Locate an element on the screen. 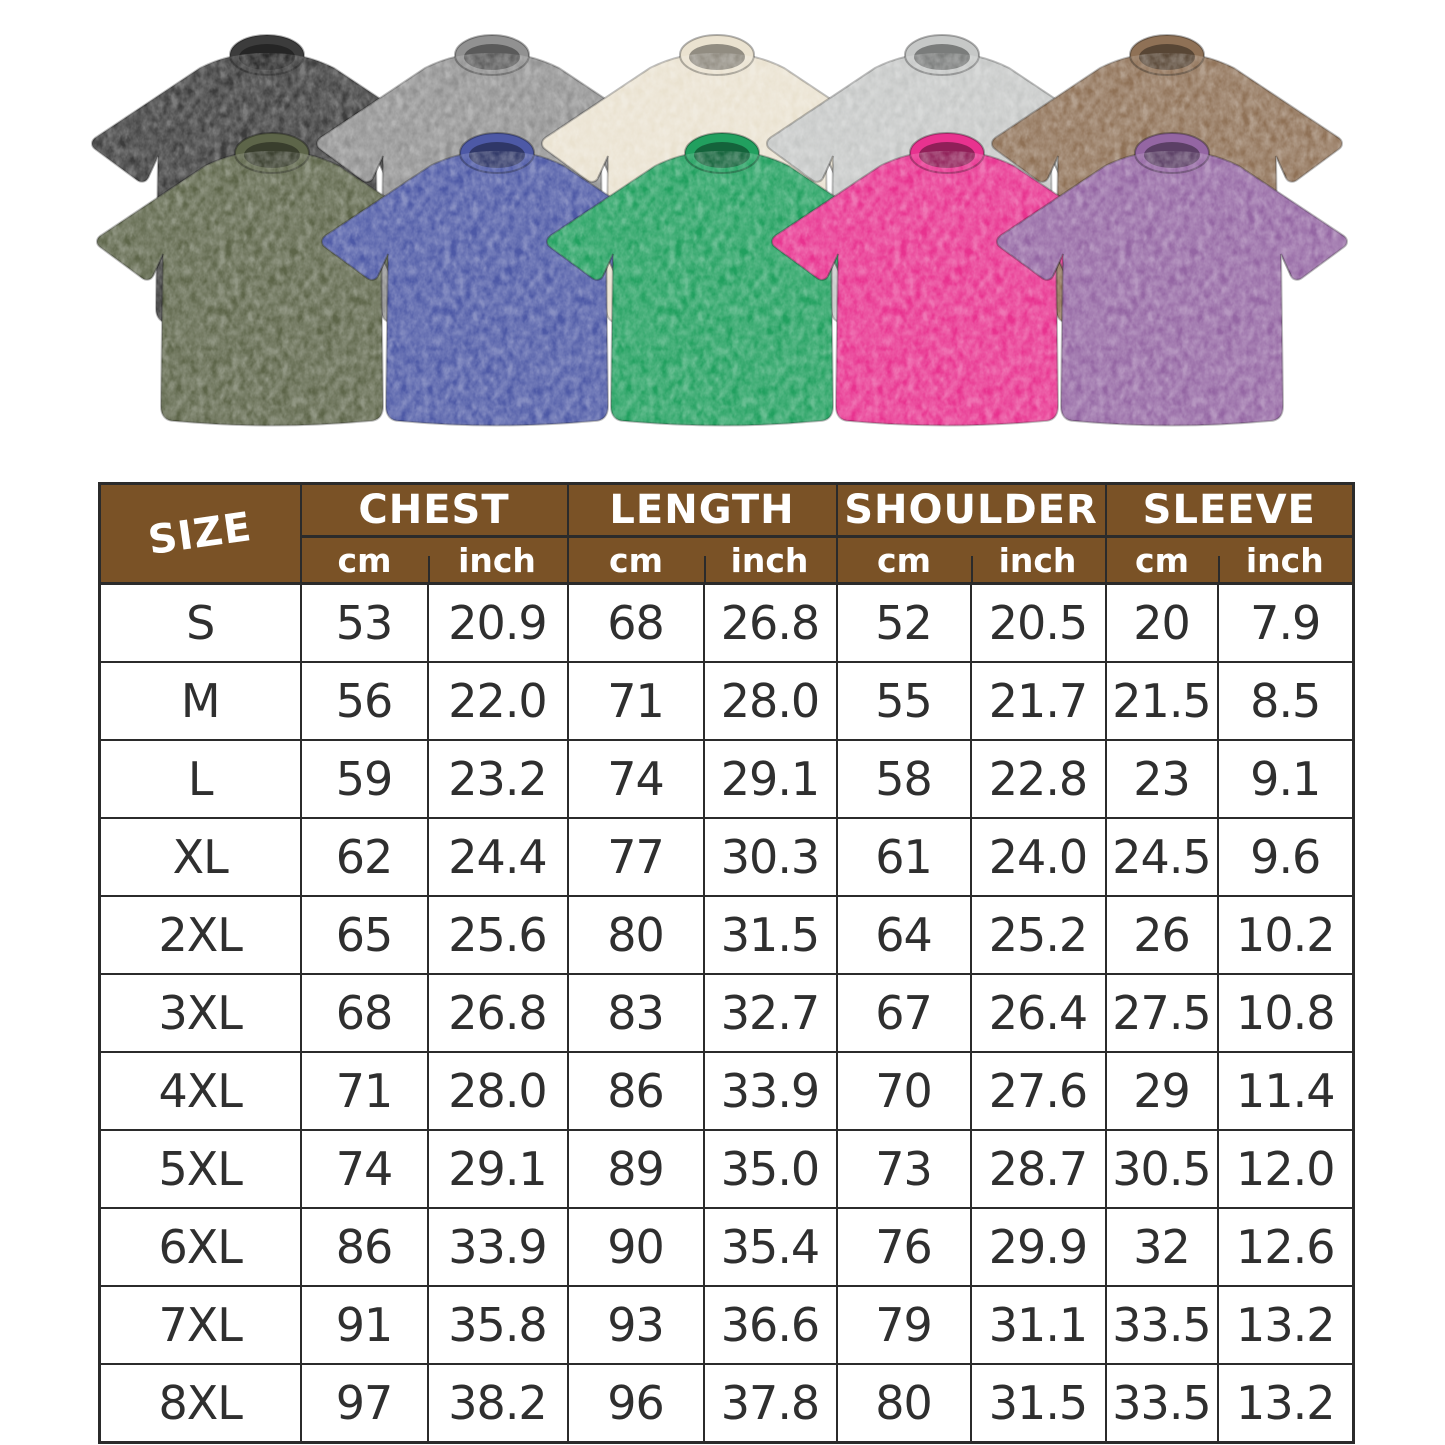  chest-inch-header: inch is located at coordinates (498, 560).